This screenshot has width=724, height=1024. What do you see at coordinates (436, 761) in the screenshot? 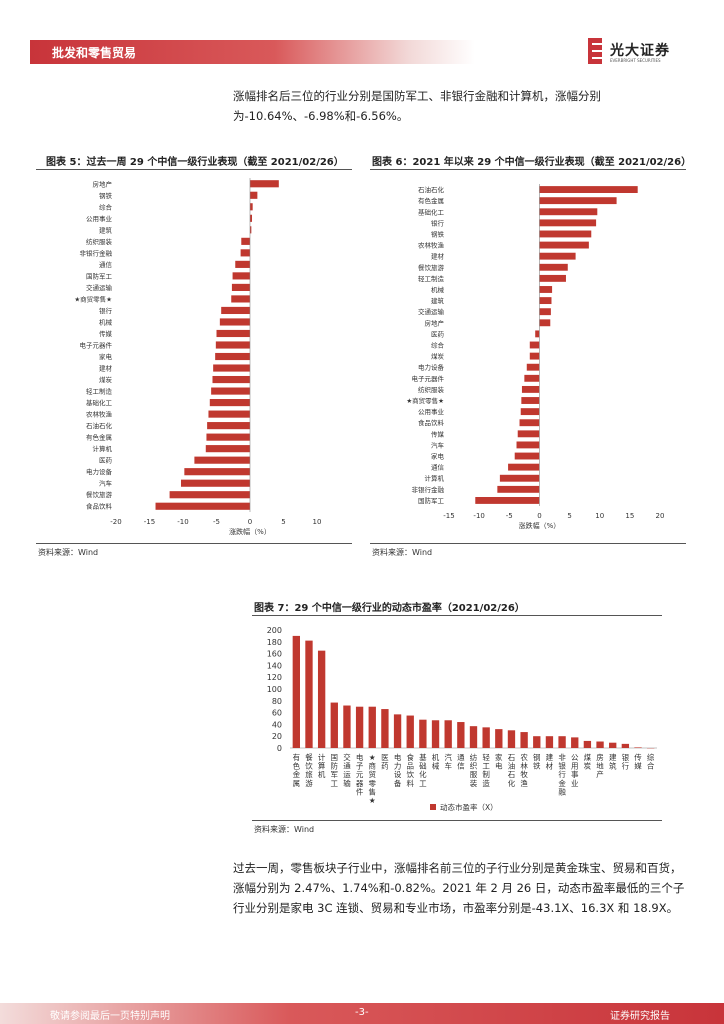
I see `category-label: 机械` at bounding box center [436, 761].